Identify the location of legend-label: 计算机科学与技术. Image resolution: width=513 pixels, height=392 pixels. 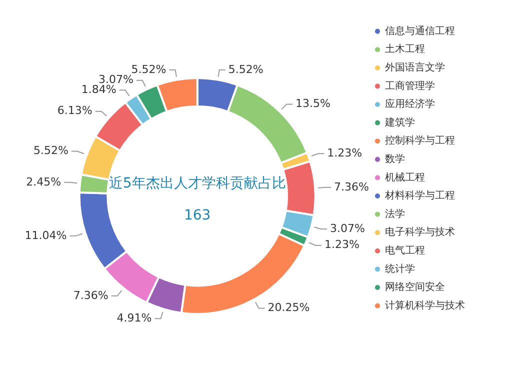
(425, 305).